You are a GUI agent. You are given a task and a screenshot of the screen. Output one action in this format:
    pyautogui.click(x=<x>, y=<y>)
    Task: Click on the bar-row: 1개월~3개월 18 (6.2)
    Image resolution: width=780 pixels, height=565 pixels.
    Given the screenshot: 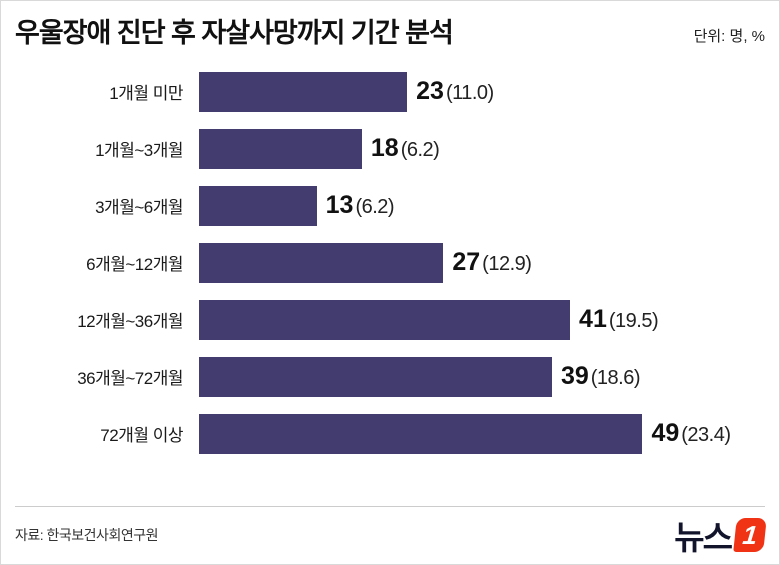 What is the action you would take?
    pyautogui.click(x=390, y=148)
    